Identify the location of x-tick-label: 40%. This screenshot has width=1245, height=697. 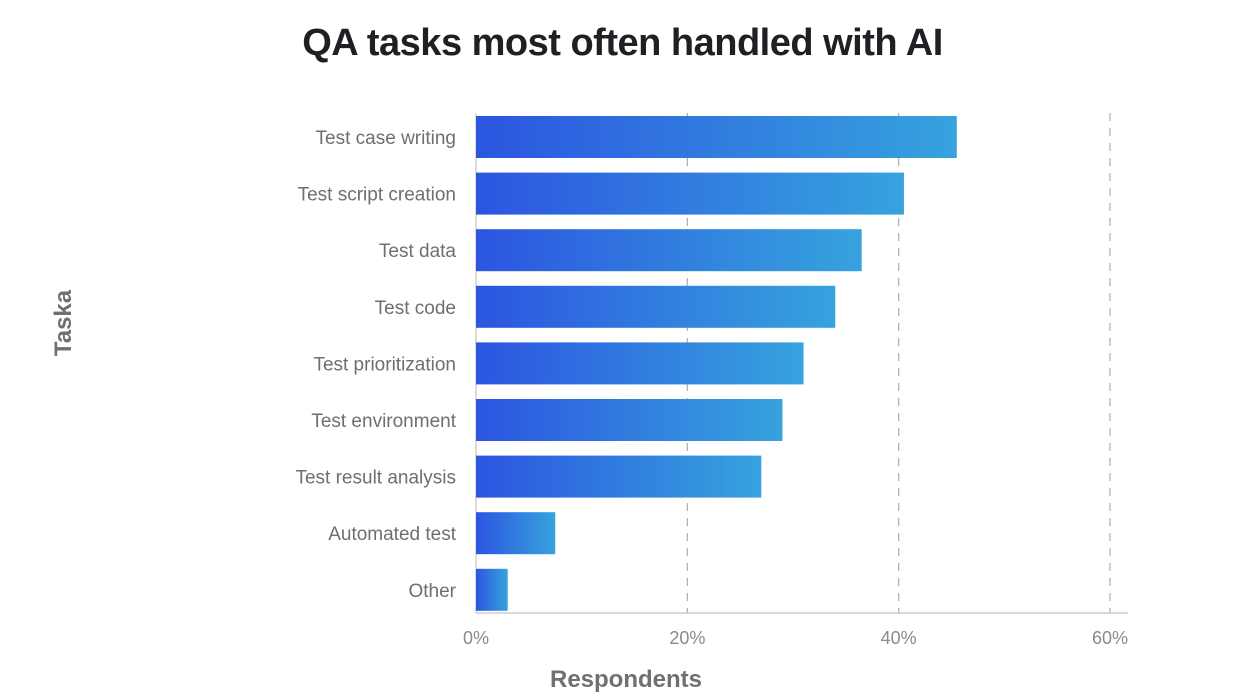
(899, 638).